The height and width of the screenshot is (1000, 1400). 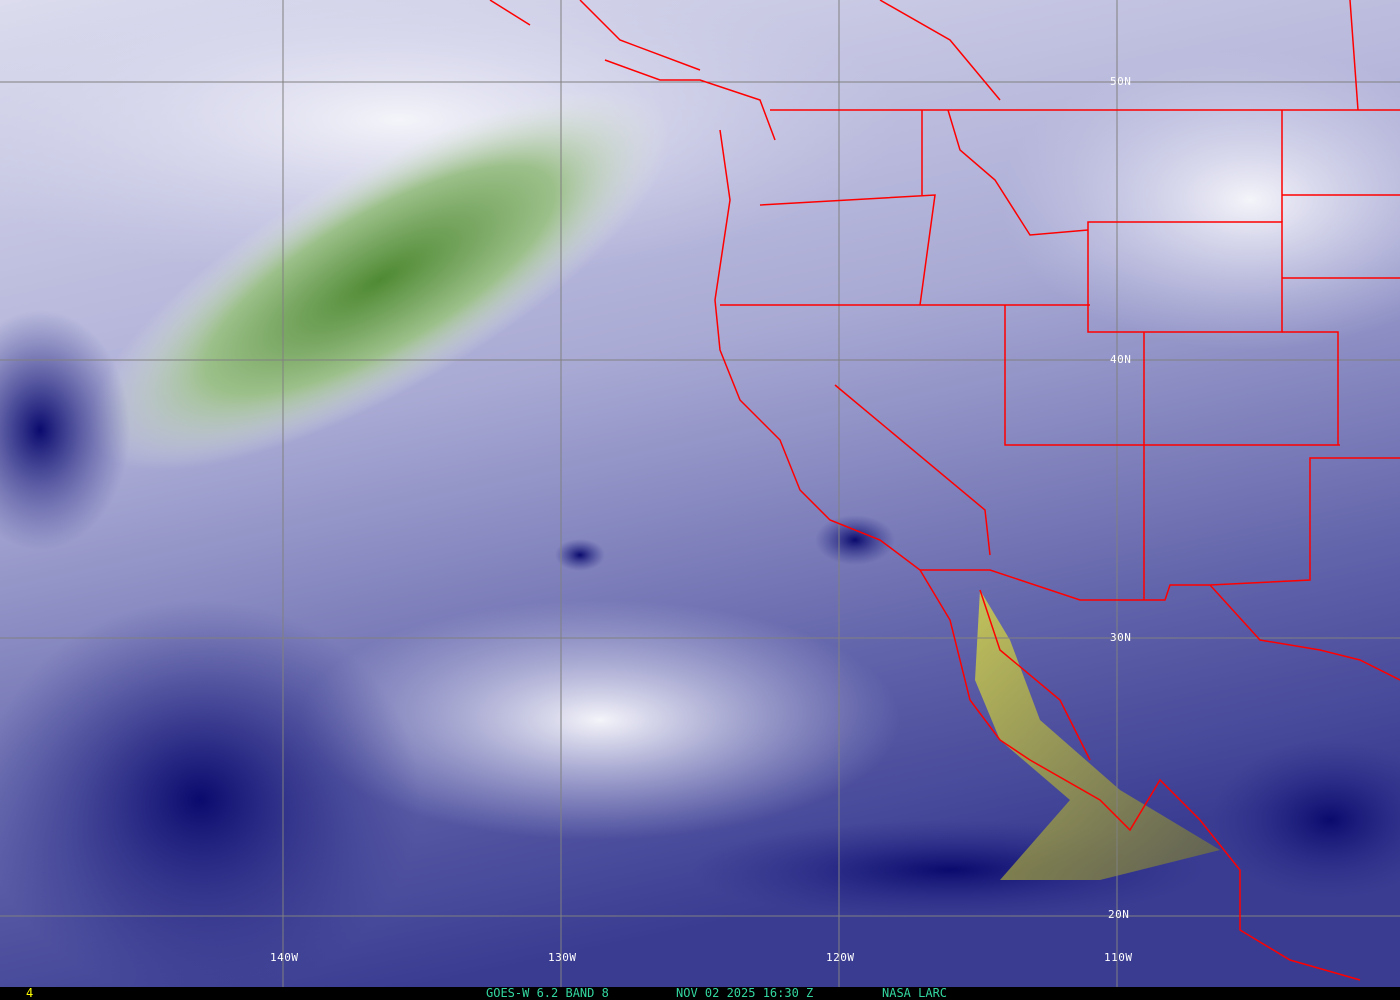 I want to click on longitude-label-140w: 140W, so click(x=284, y=957).